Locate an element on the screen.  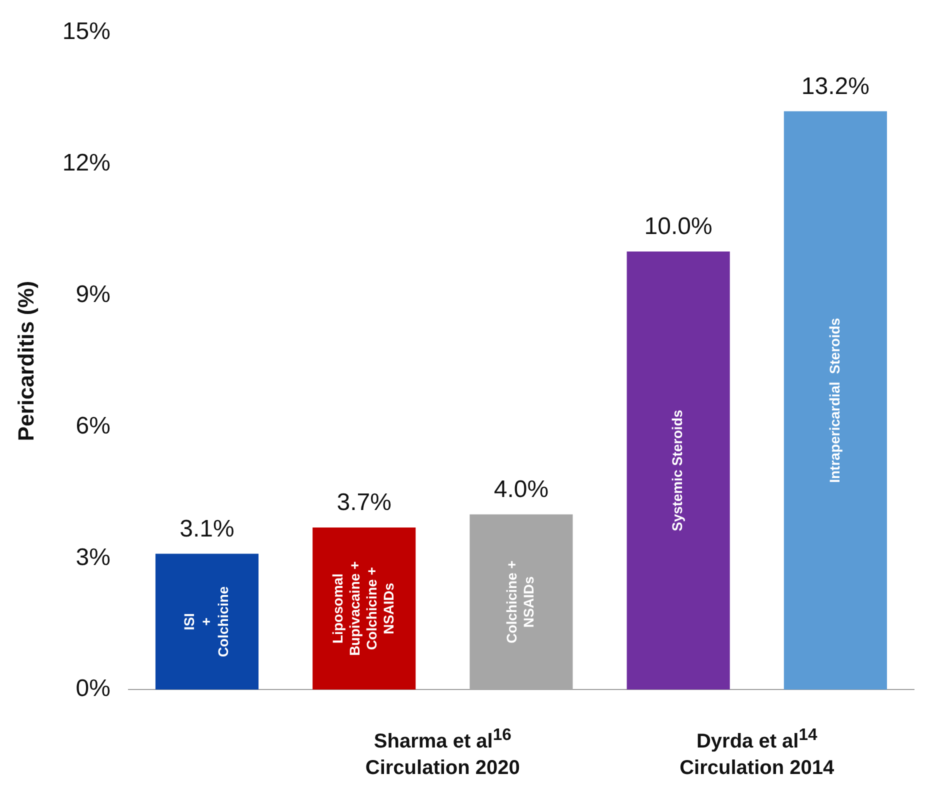
y-tick-label: 6% is located at coordinates (93, 426).